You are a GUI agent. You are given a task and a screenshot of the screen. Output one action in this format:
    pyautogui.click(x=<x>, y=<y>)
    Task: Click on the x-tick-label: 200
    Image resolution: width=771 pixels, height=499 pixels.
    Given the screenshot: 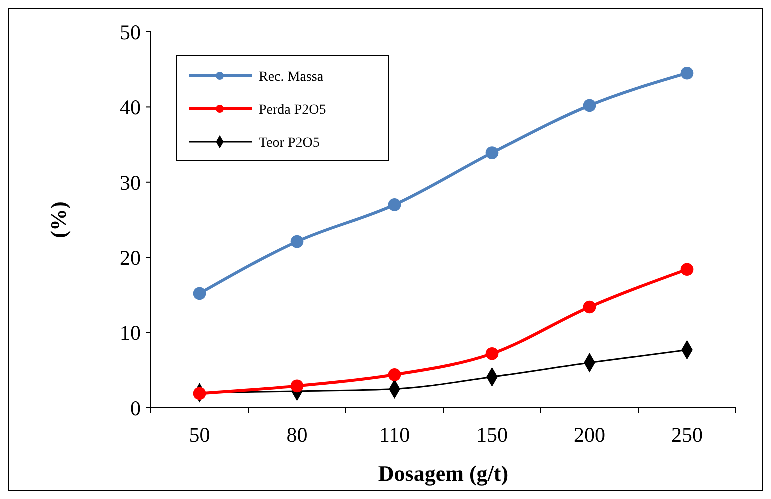 What is the action you would take?
    pyautogui.click(x=590, y=435)
    